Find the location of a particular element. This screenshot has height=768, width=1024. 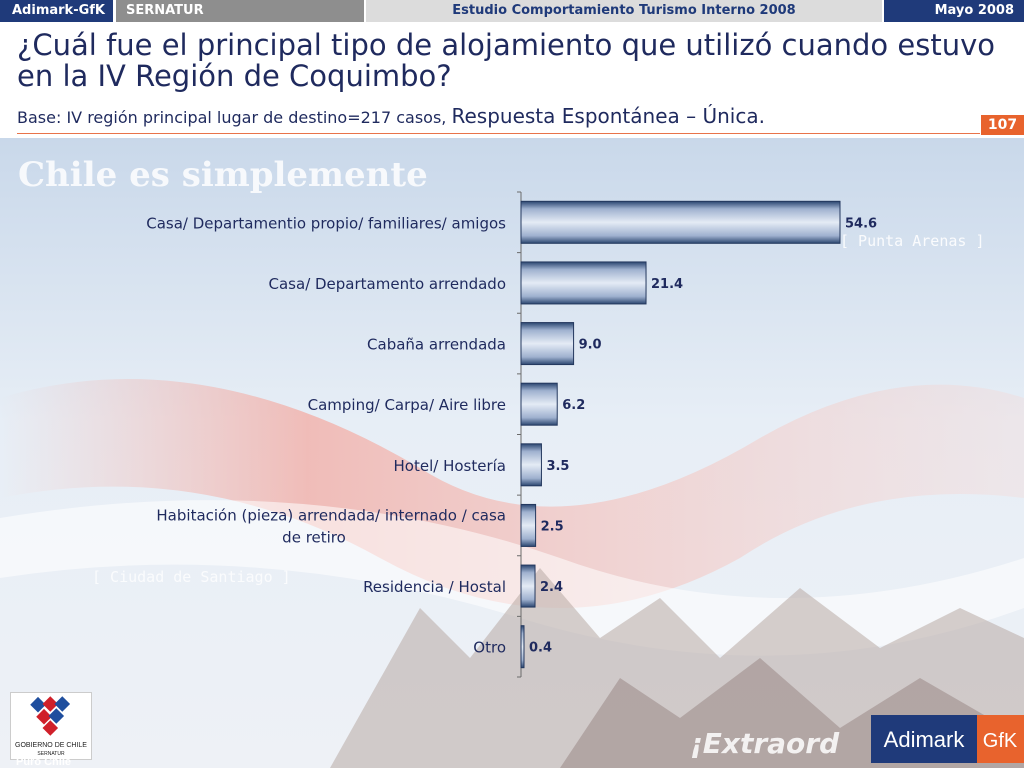

header-date: Mayo 2008 is located at coordinates (954, 11).